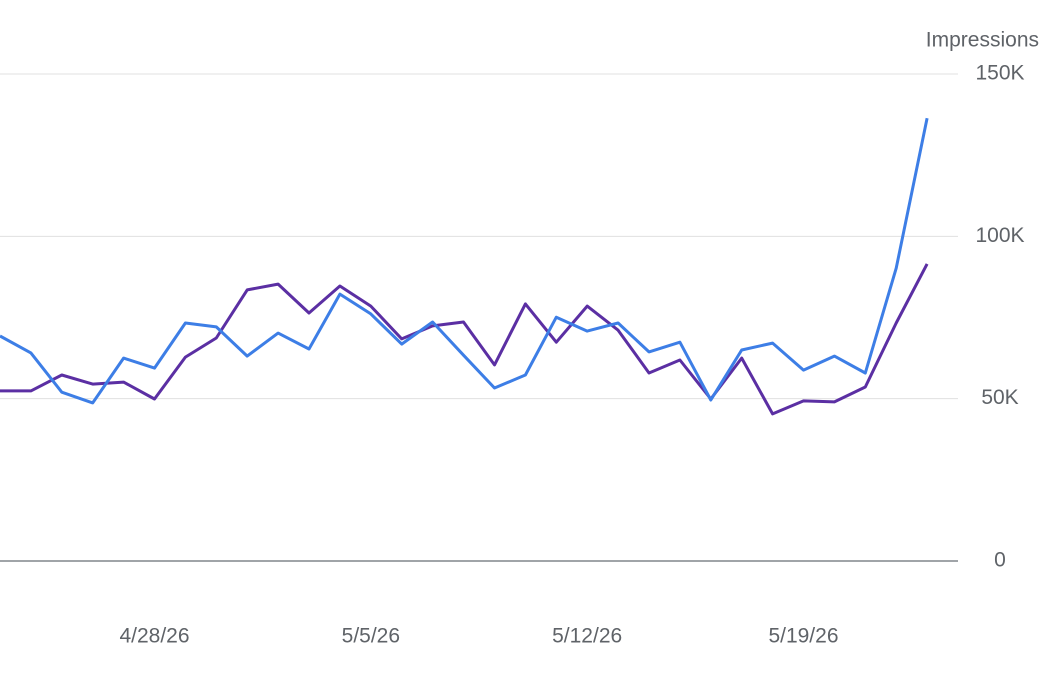 Image resolution: width=1050 pixels, height=676 pixels. I want to click on x-tick-label: 4/28/26, so click(154, 636).